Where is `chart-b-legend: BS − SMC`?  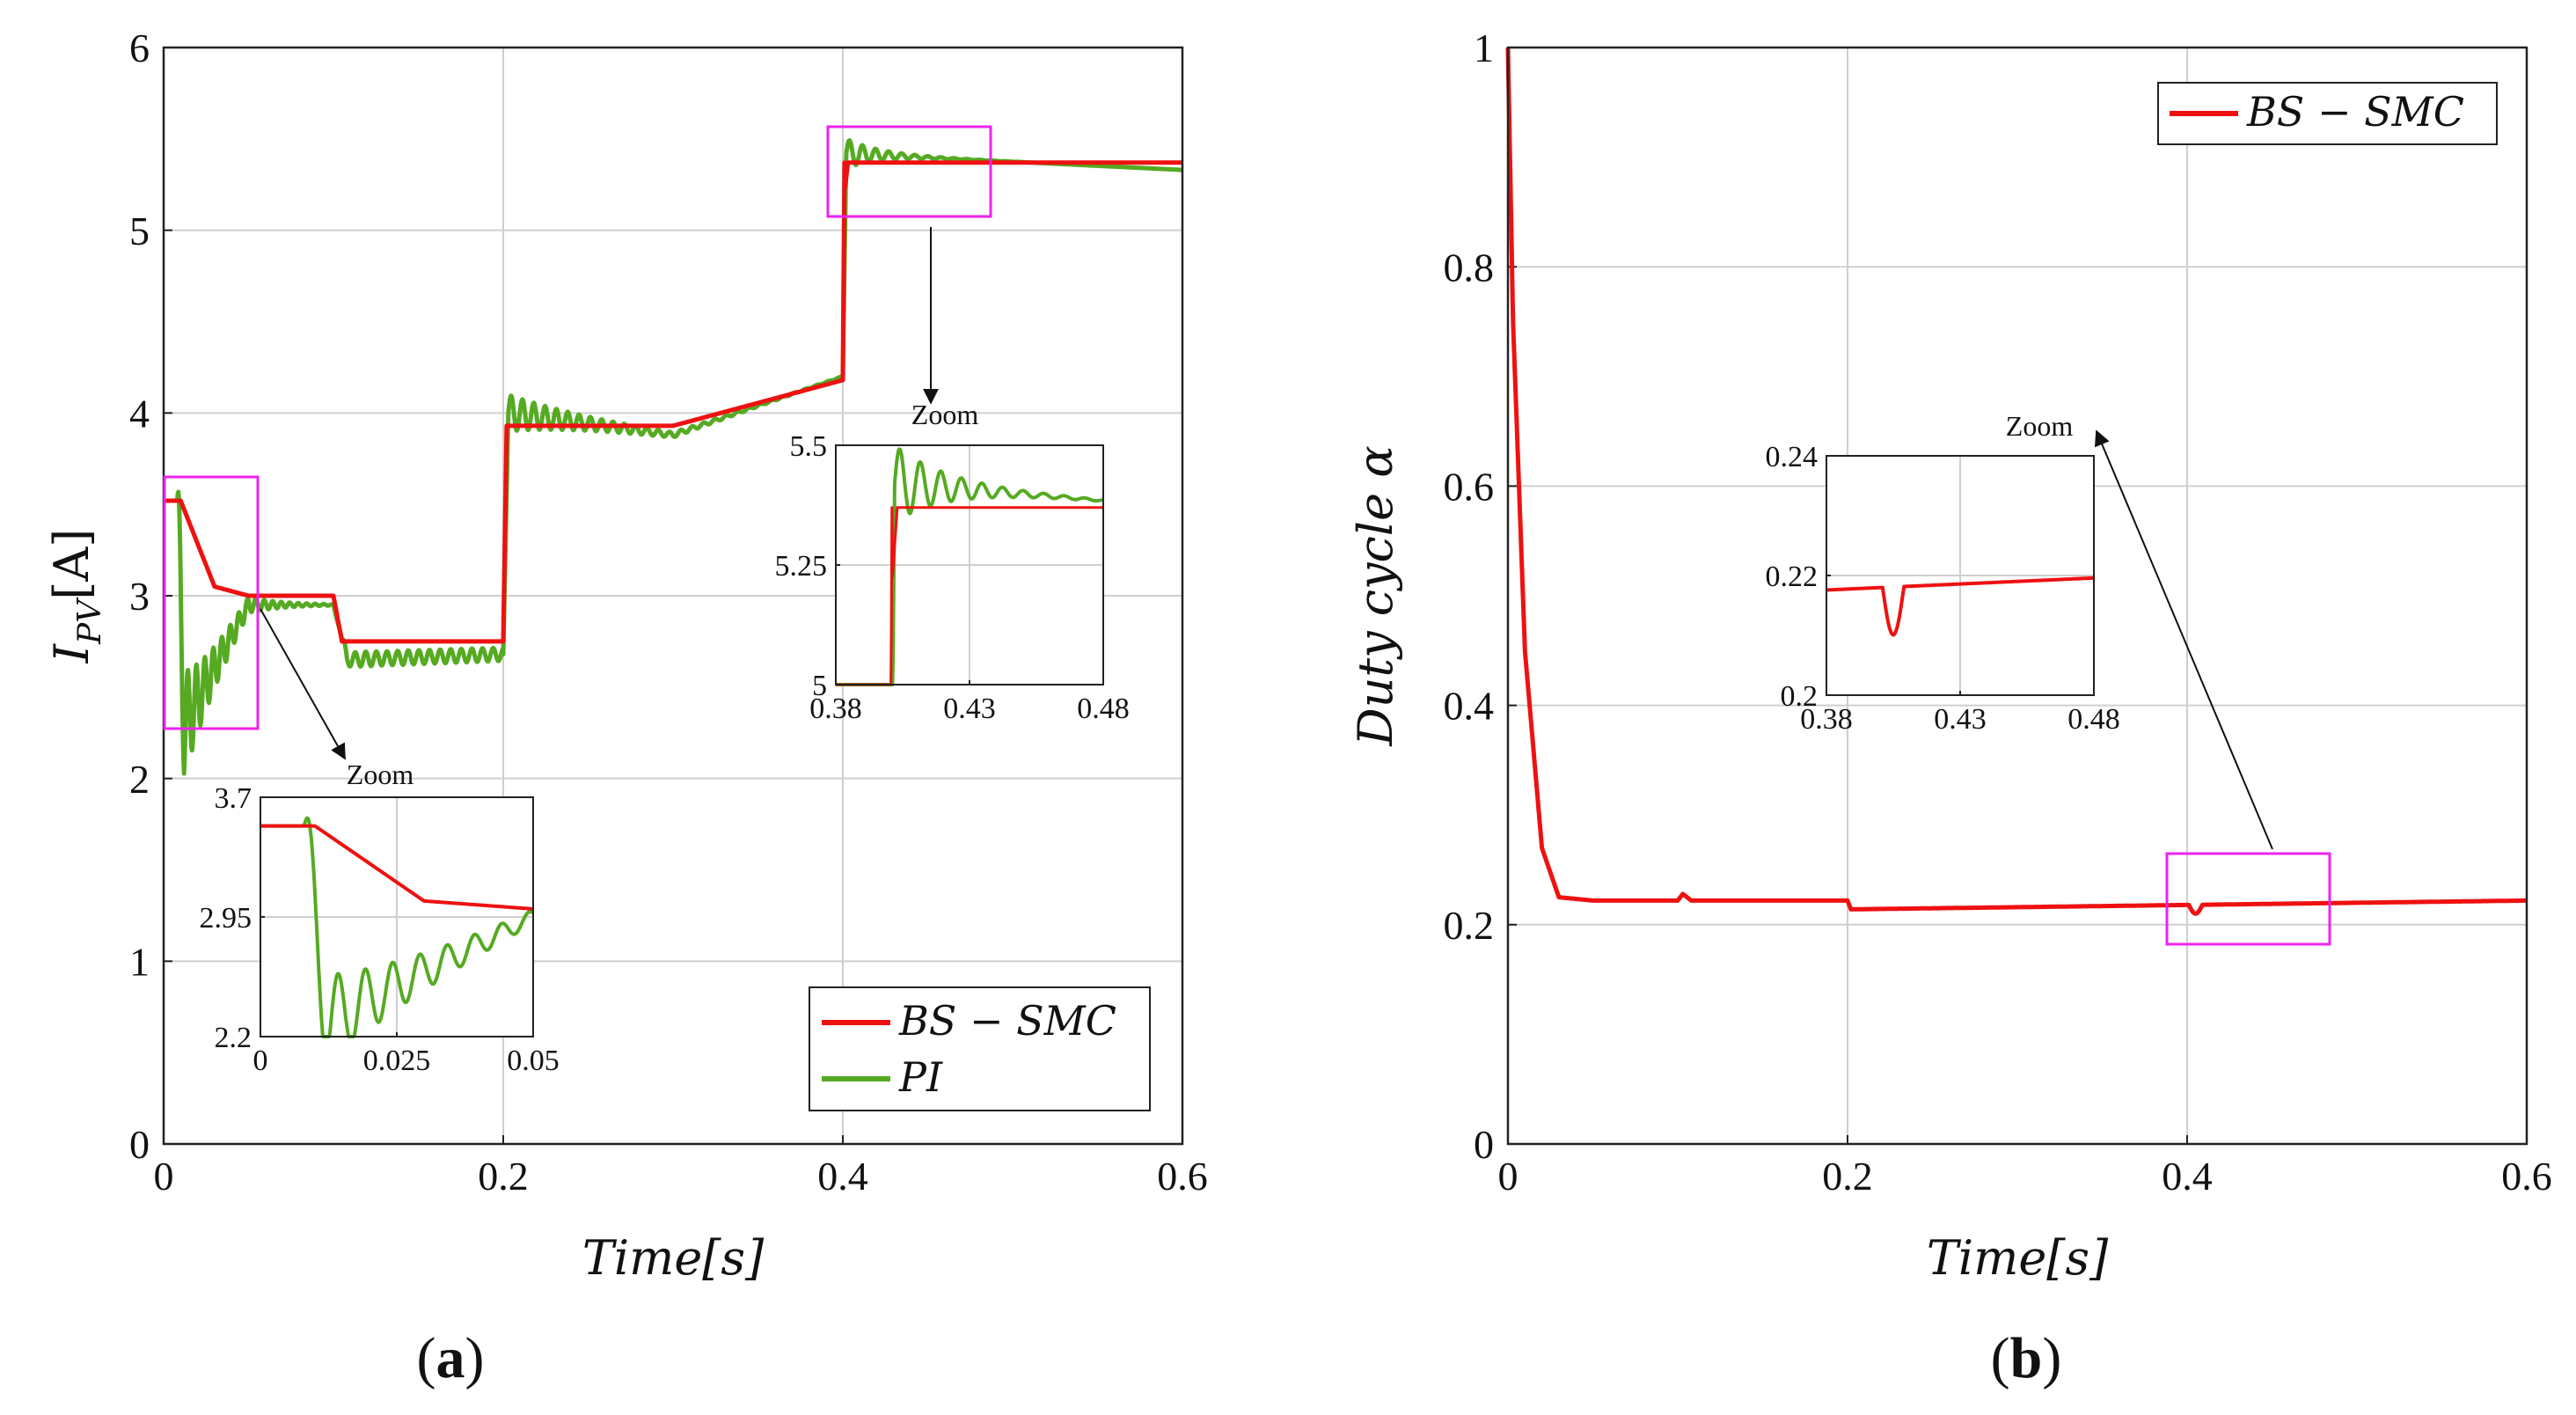 chart-b-legend: BS − SMC is located at coordinates (2327, 113).